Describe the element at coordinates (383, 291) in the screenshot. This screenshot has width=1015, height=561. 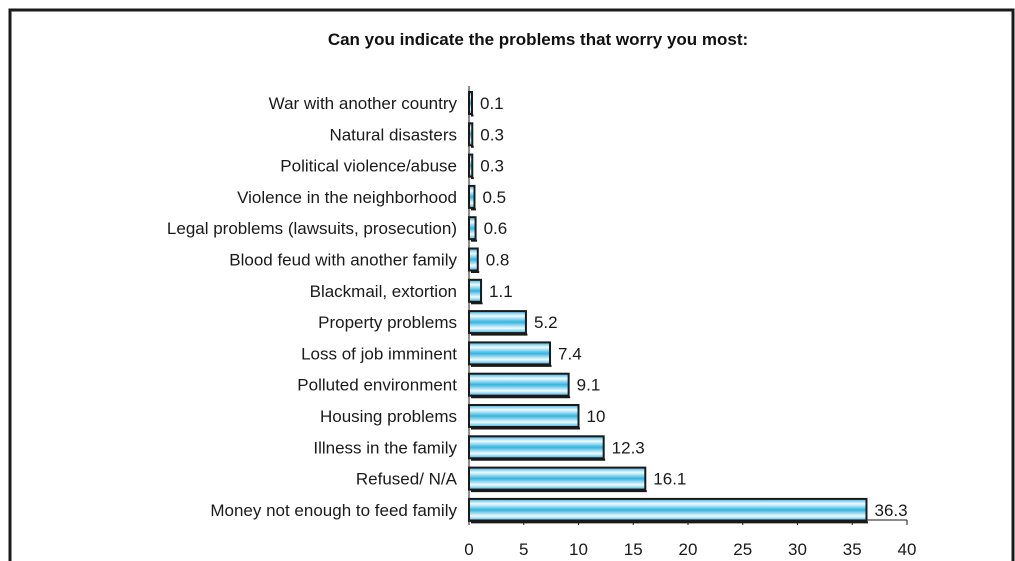
I see `category-label: Blackmail, extortion` at that location.